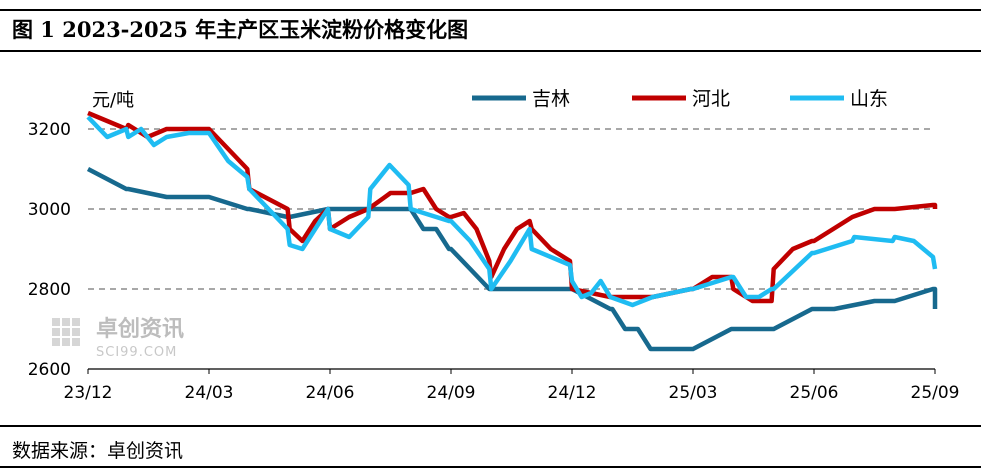  What do you see at coordinates (113, 100) in the screenshot?
I see `y-axis-label: 元/吨` at bounding box center [113, 100].